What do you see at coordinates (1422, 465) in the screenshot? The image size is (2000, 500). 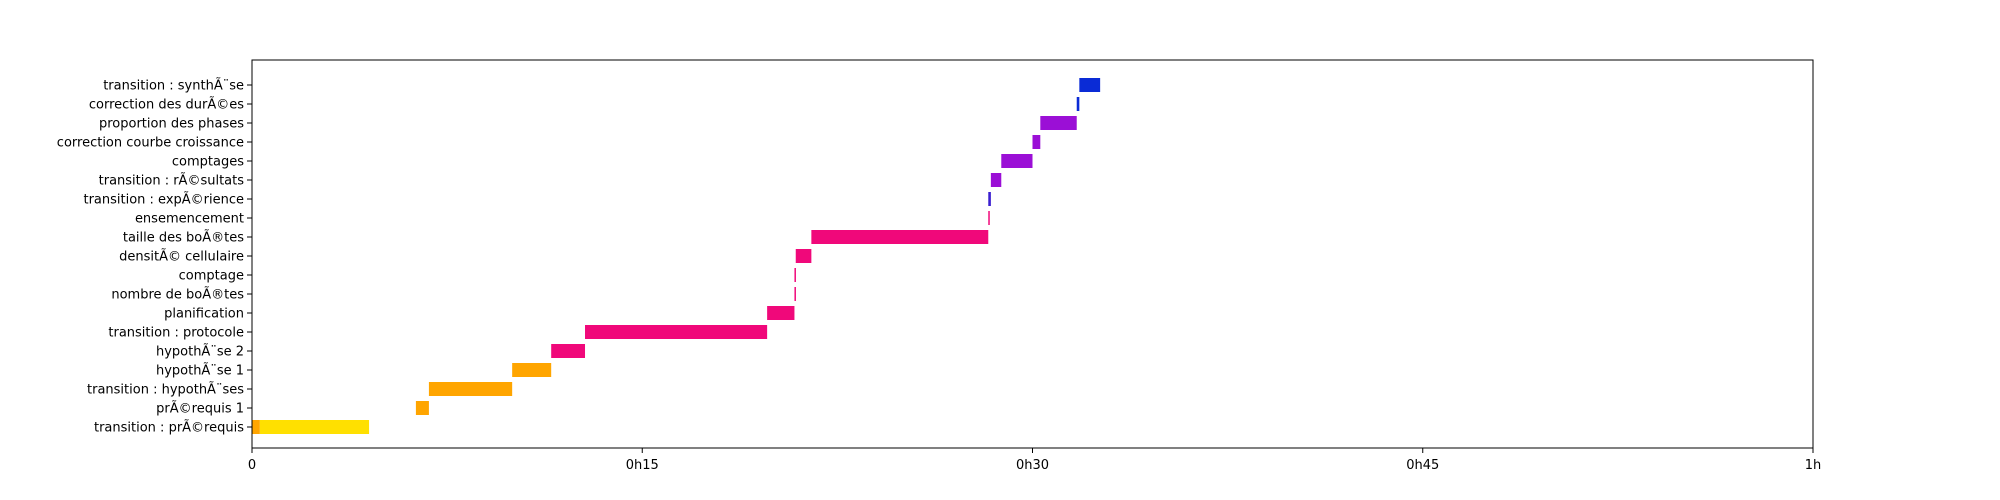 I see `x-tick-label: 0h45` at bounding box center [1422, 465].